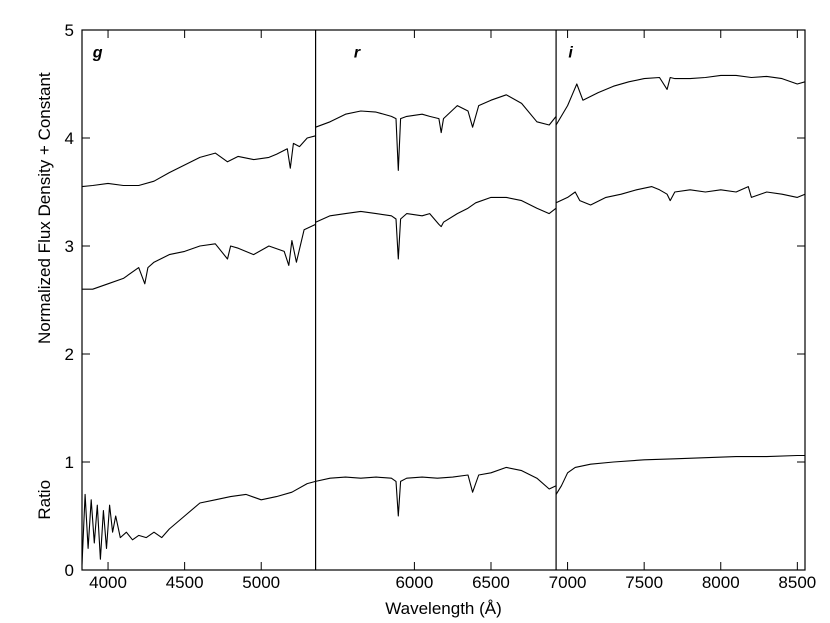  I want to click on panel-label: r, so click(357, 53).